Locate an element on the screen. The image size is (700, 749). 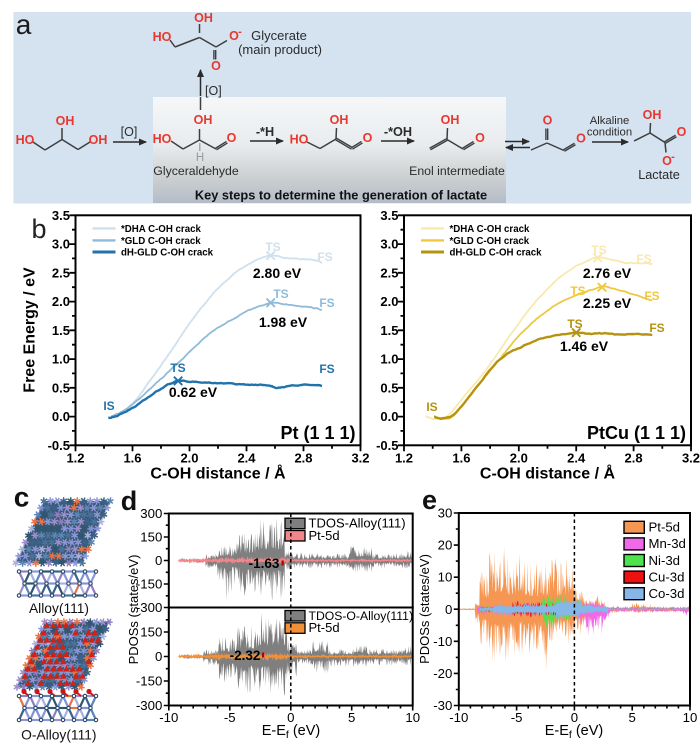
svg-text: 2.5 is located at coordinates (389, 272).